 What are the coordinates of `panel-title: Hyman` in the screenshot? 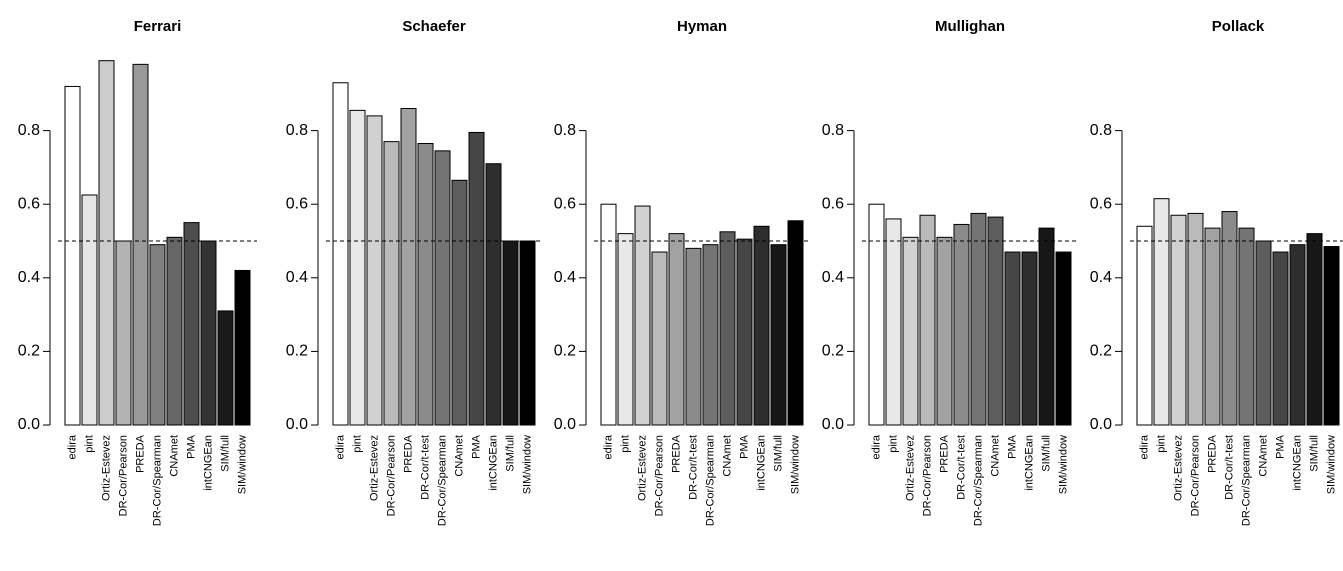 It's located at (702, 26).